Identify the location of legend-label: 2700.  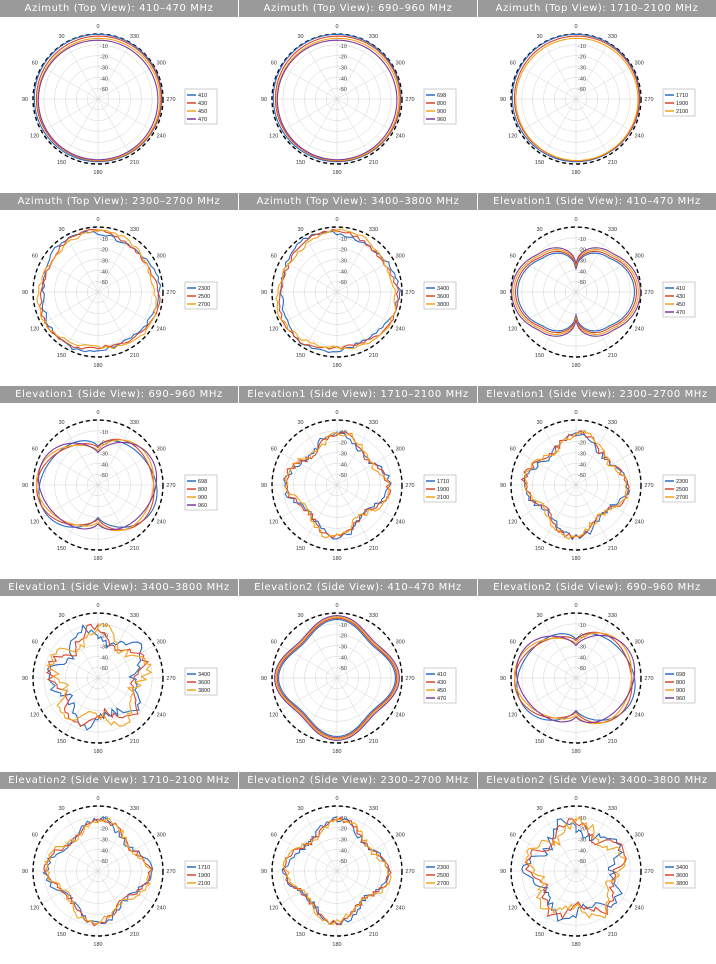
(682, 498).